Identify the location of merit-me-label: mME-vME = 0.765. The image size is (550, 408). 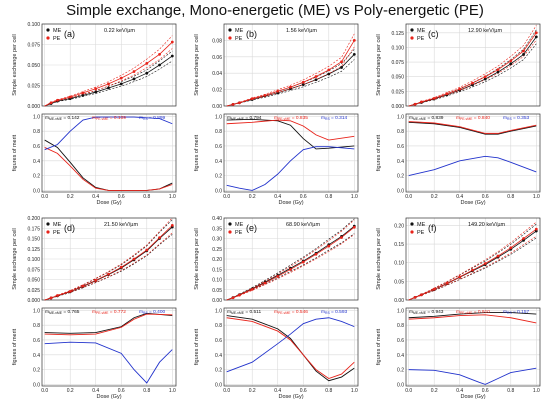
(62, 312).